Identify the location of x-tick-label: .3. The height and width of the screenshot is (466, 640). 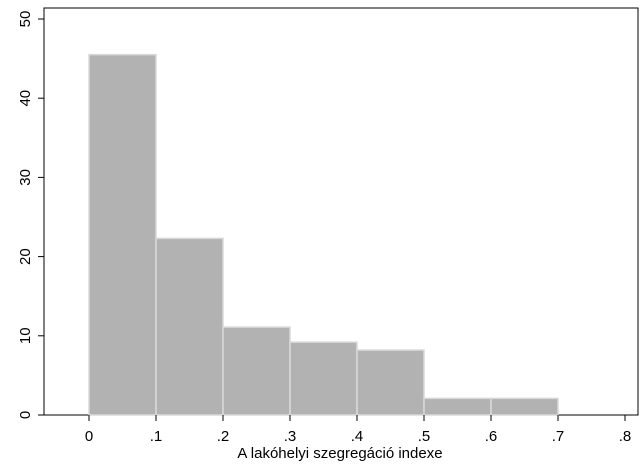
(290, 436).